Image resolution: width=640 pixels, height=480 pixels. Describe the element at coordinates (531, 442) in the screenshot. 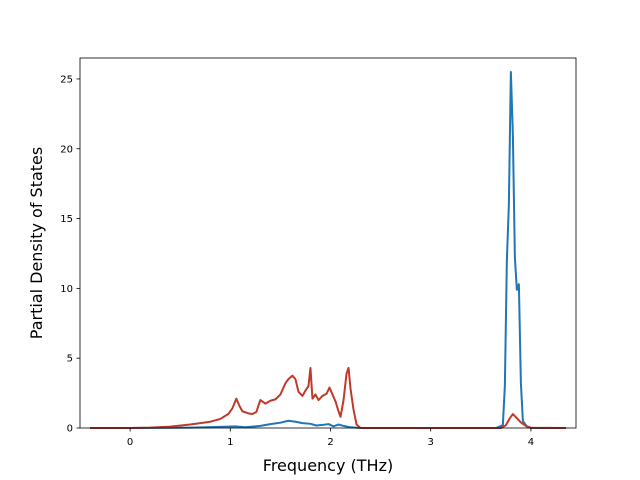

I see `x-tick-label: 4` at that location.